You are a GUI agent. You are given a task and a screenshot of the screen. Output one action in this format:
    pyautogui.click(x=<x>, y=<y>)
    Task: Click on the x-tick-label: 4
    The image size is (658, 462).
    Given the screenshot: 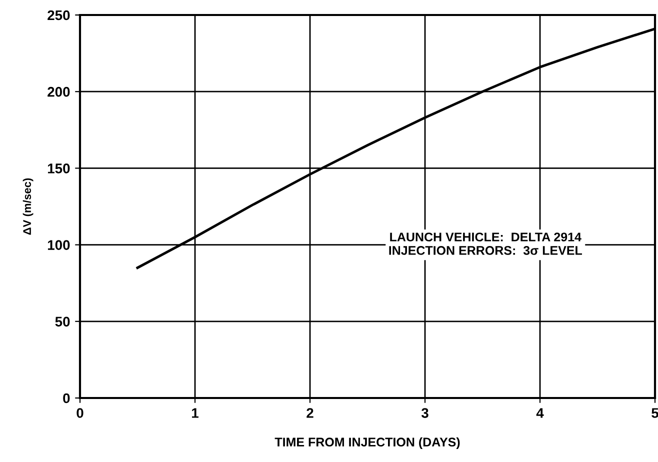 What is the action you would take?
    pyautogui.click(x=540, y=413)
    